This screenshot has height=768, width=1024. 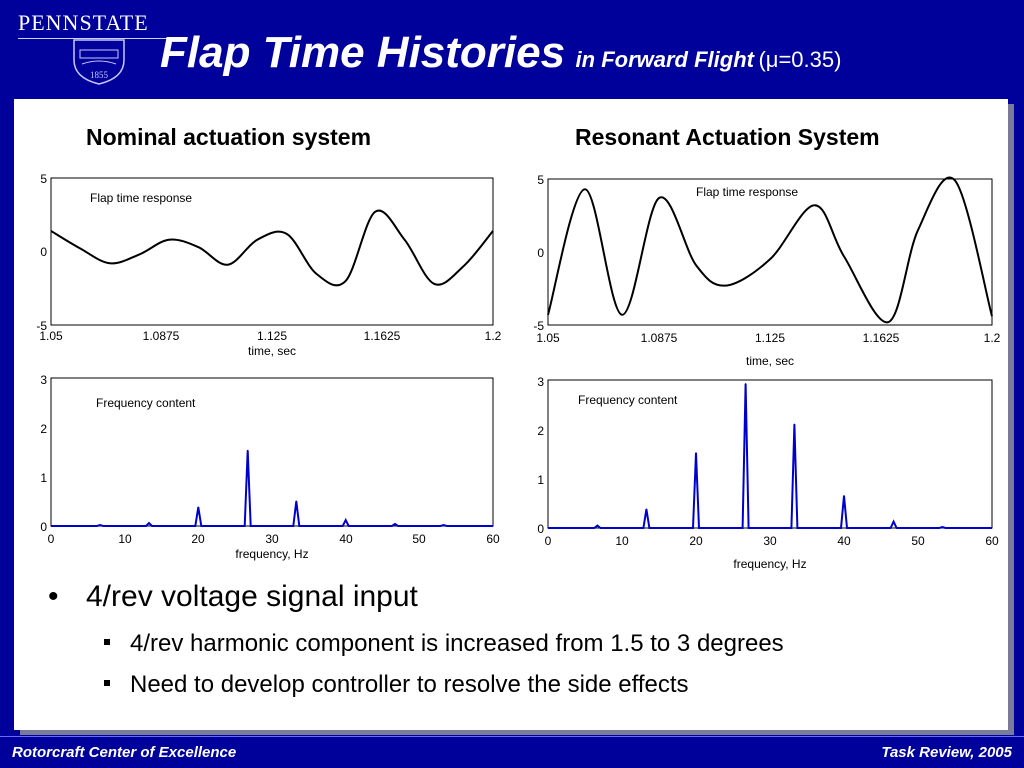 What do you see at coordinates (772, 59) in the screenshot?
I see `title-param-mu: μ` at bounding box center [772, 59].